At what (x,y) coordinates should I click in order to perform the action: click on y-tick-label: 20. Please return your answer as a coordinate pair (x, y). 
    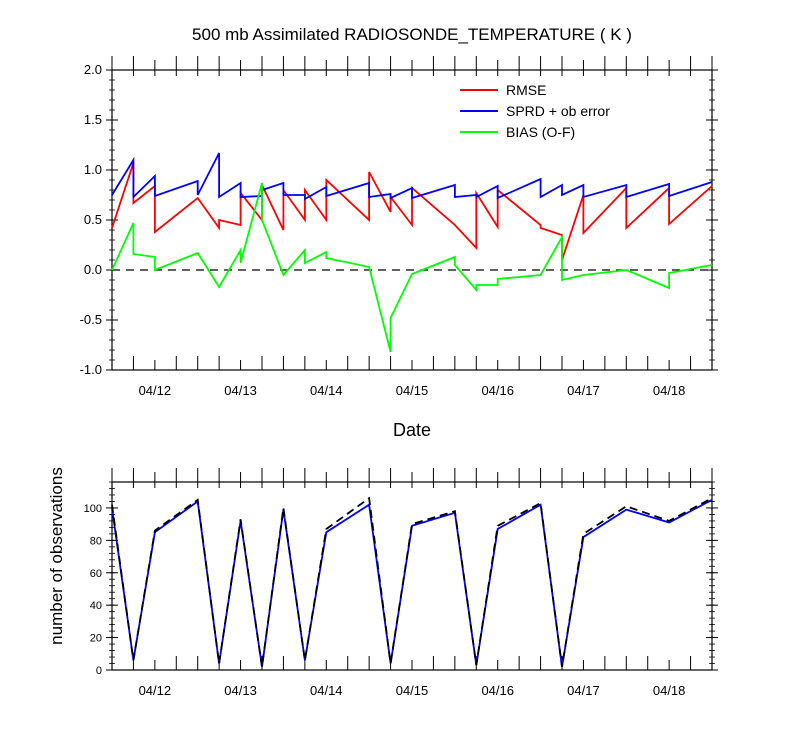
    Looking at the image, I should click on (96, 639).